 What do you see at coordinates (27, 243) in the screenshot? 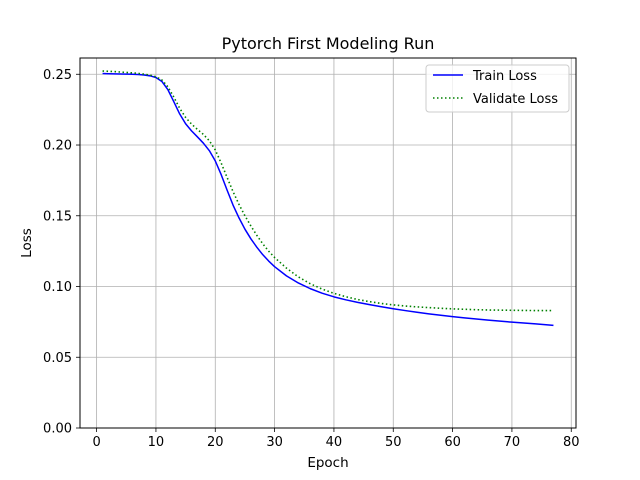
I see `y-axis-label: Loss` at bounding box center [27, 243].